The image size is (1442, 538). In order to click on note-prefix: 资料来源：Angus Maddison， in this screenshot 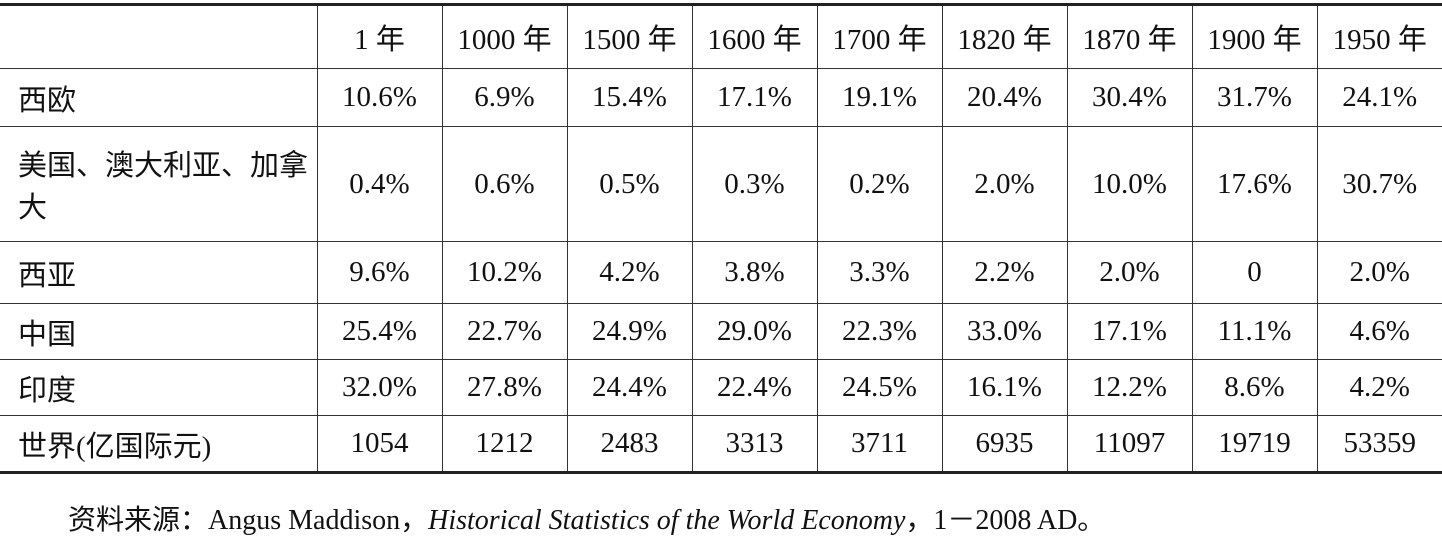, I will do `click(248, 520)`.